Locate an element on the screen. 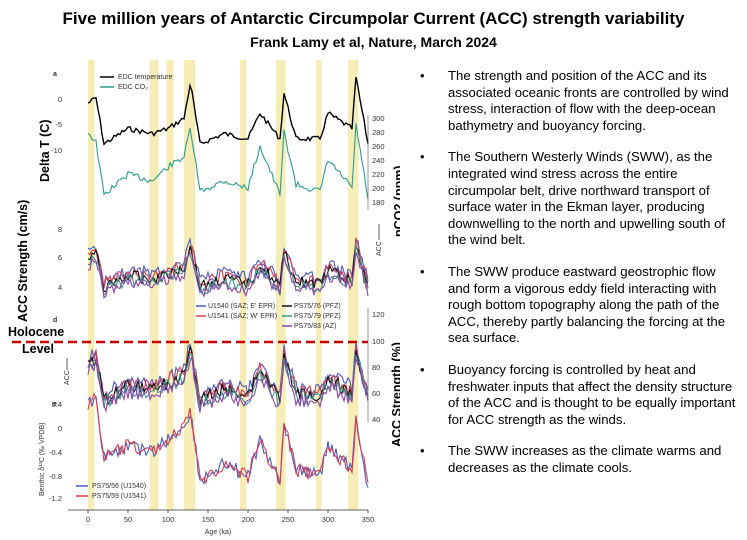  tick-d-40: 40 is located at coordinates (376, 419).